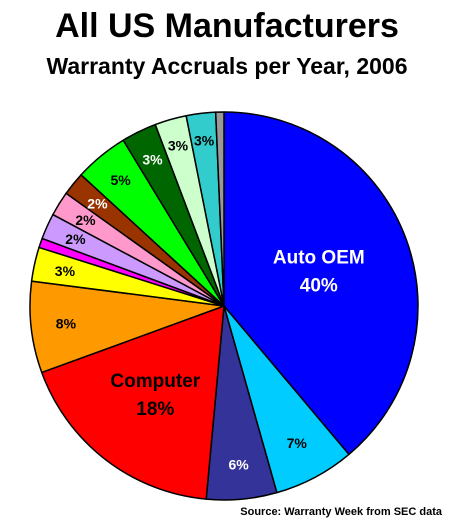 This screenshot has width=454, height=525. What do you see at coordinates (227, 66) in the screenshot?
I see `chart-subtitle: Warranty Accruals per Year, 2006` at bounding box center [227, 66].